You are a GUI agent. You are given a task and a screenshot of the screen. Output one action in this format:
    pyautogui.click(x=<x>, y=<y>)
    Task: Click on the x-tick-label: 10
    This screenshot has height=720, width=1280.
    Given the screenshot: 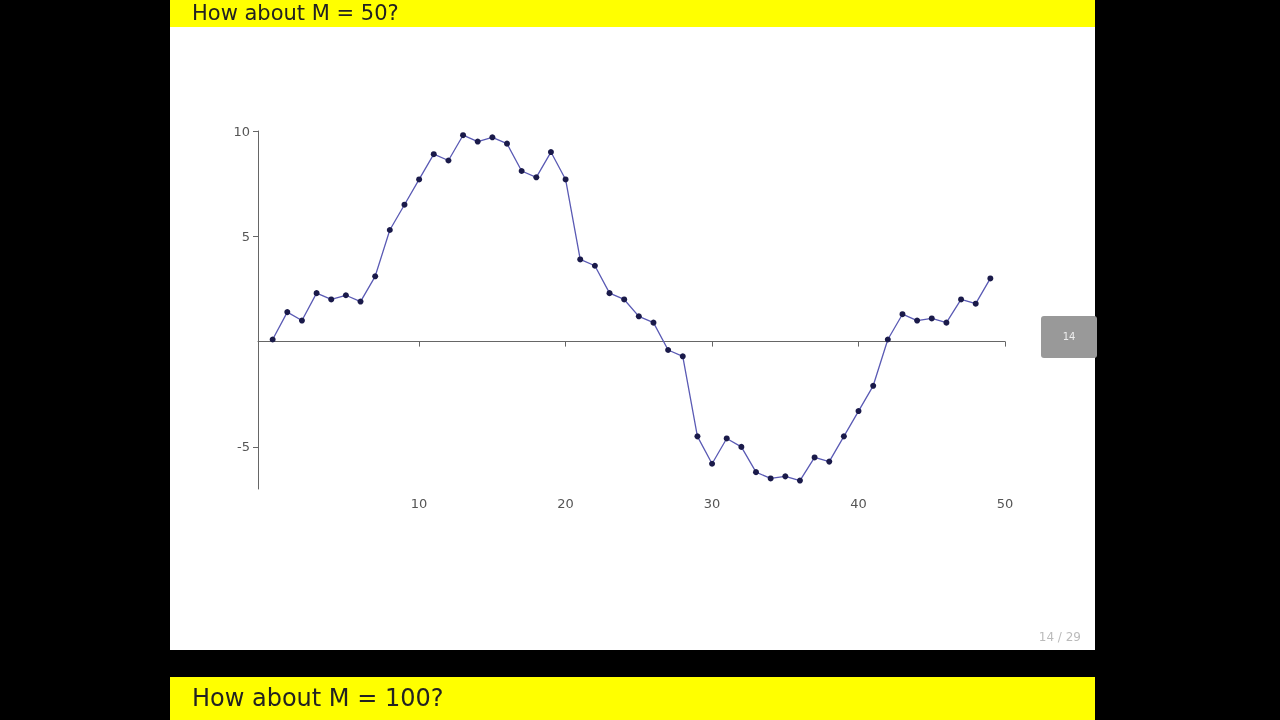 What is the action you would take?
    pyautogui.click(x=419, y=503)
    